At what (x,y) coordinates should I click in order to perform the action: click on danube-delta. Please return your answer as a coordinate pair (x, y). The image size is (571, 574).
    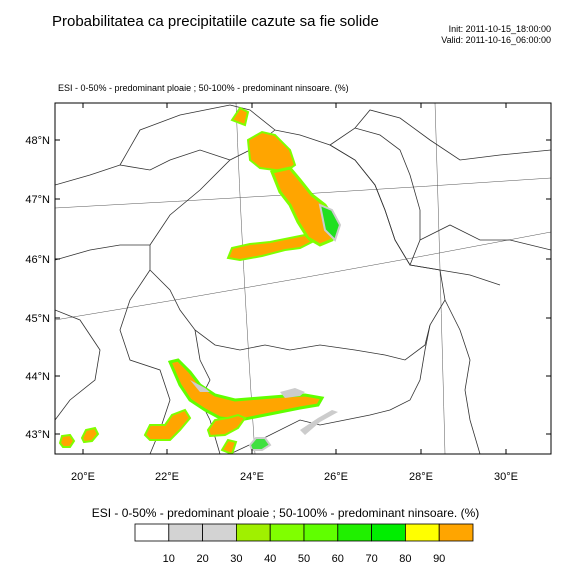
    Looking at the image, I should click on (455, 275).